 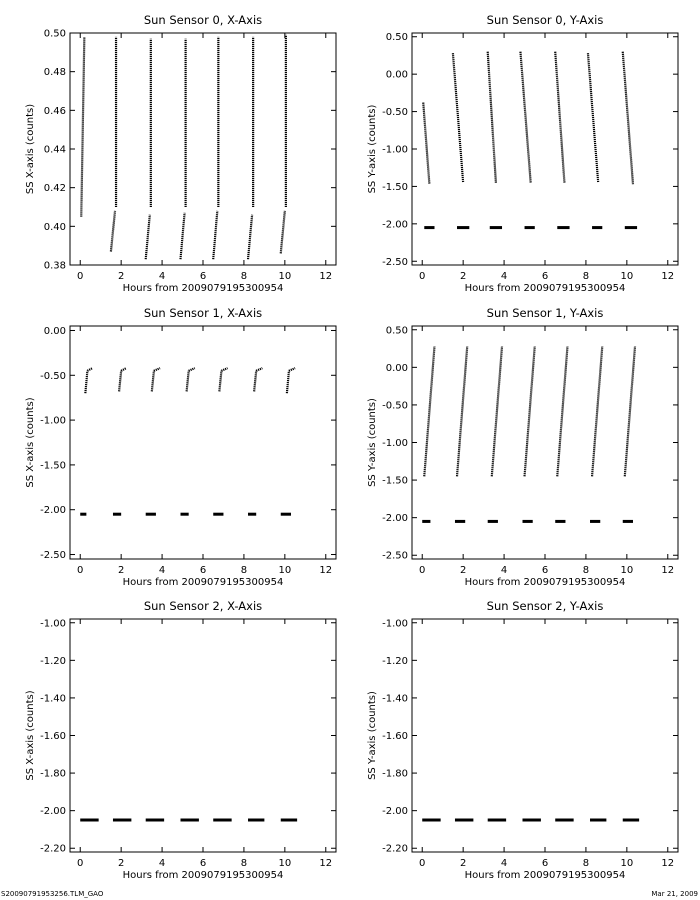 What do you see at coordinates (203, 606) in the screenshot?
I see `chart-title: Sun Sensor 2, X-Axis` at bounding box center [203, 606].